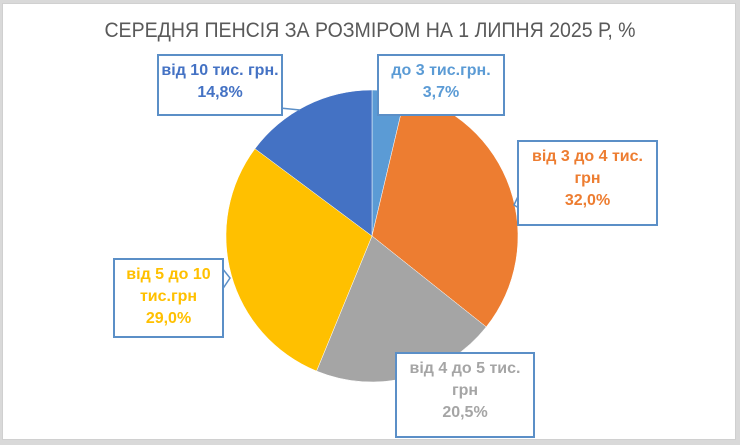 Image resolution: width=740 pixels, height=445 pixels. I want to click on label-value: 32,0%, so click(587, 200).